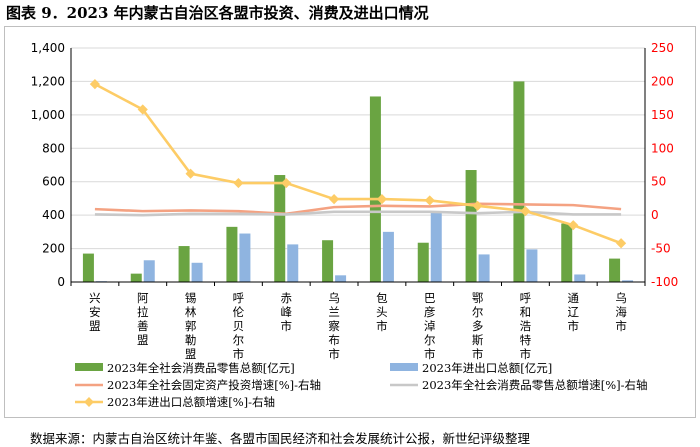  What do you see at coordinates (662, 48) in the screenshot?
I see `right-tick-label: 250` at bounding box center [662, 48].